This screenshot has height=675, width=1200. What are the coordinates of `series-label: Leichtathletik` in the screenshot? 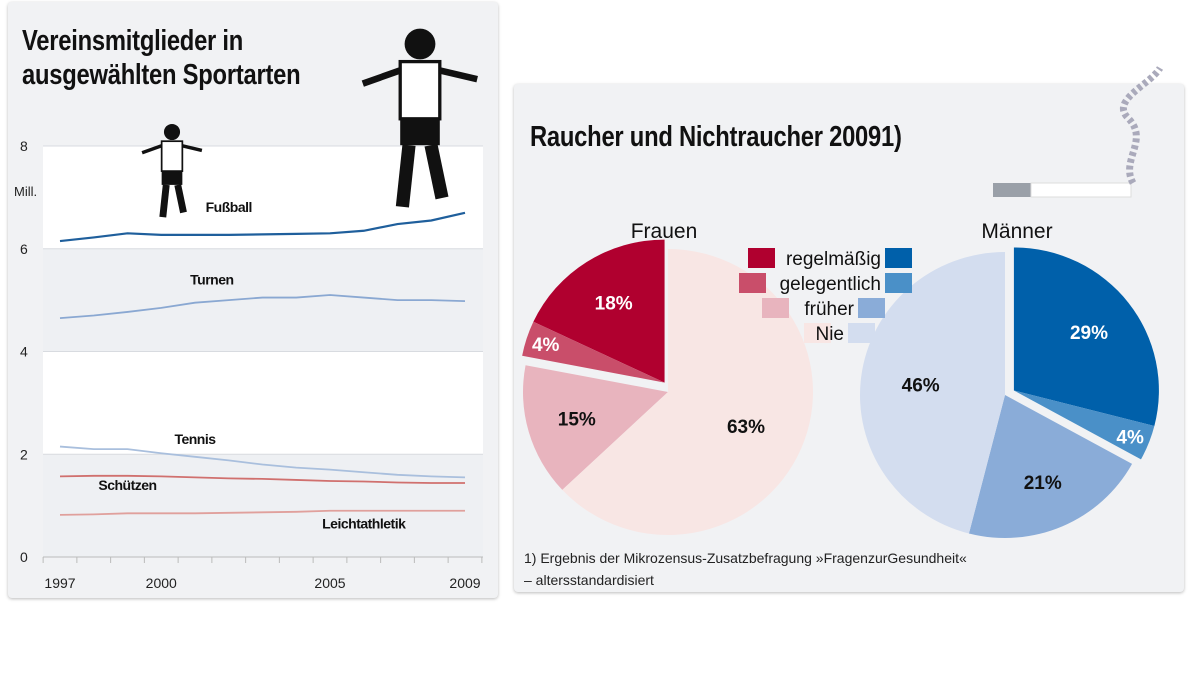 It's located at (364, 524).